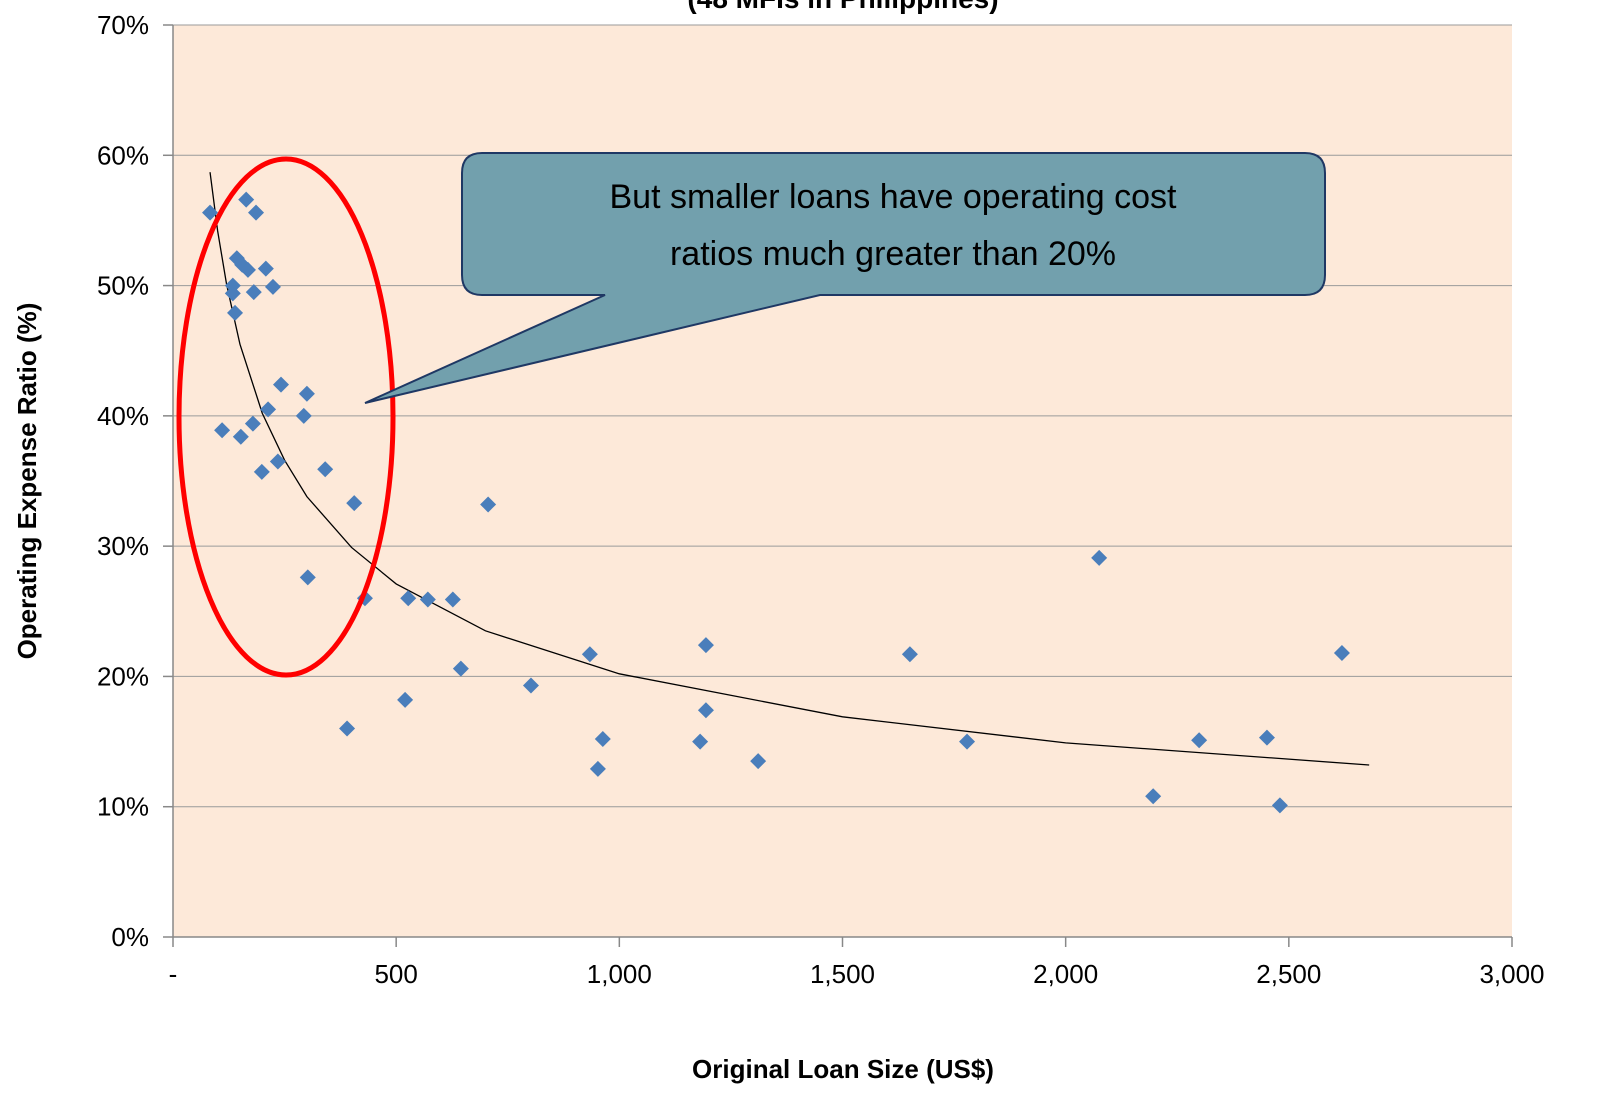 This screenshot has width=1598, height=1108. I want to click on y-tick-label: 0%, so click(130, 937).